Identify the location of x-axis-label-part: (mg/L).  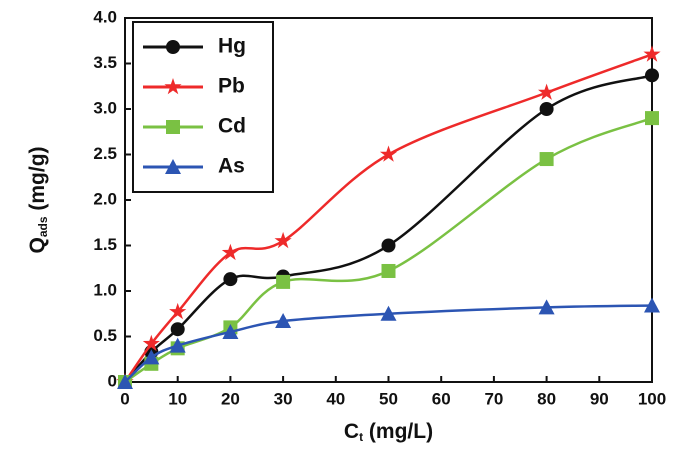
(398, 431).